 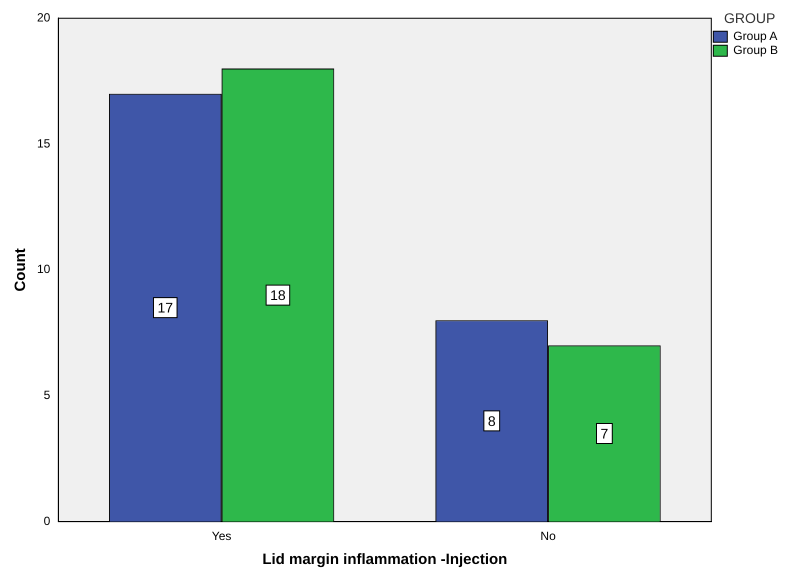 What do you see at coordinates (385, 559) in the screenshot?
I see `x-axis-title: Lid margin inflammation -Injection` at bounding box center [385, 559].